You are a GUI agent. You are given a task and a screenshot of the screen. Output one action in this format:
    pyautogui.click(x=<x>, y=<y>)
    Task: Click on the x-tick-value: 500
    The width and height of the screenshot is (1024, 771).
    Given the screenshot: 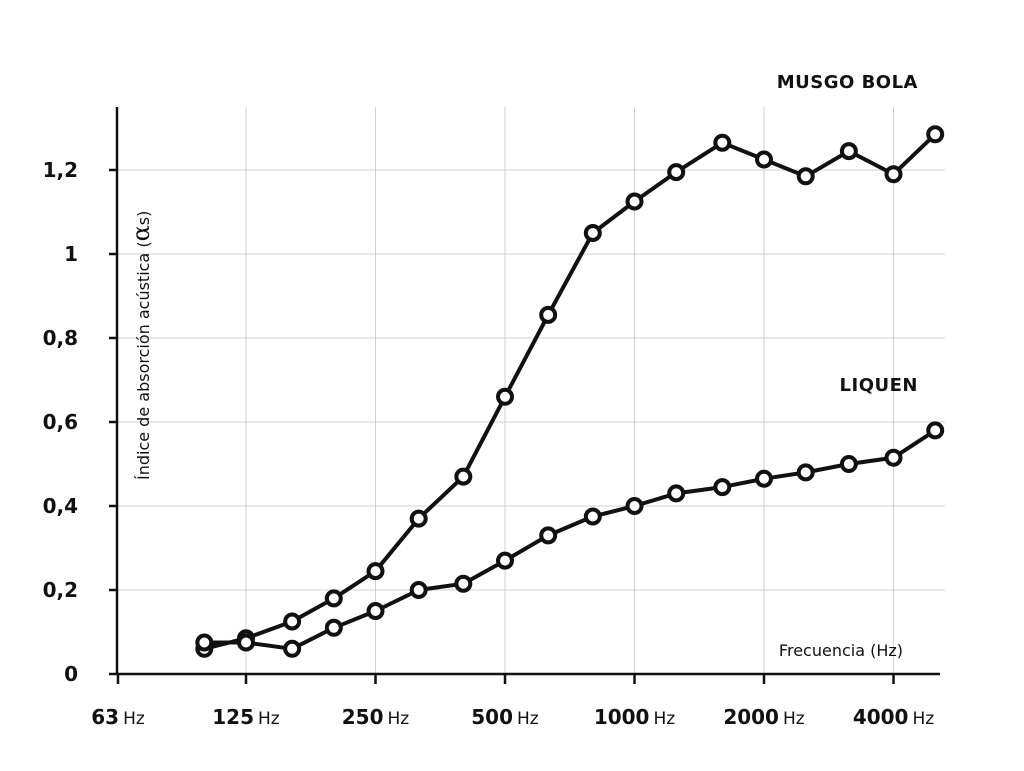 What is the action you would take?
    pyautogui.click(x=492, y=717)
    